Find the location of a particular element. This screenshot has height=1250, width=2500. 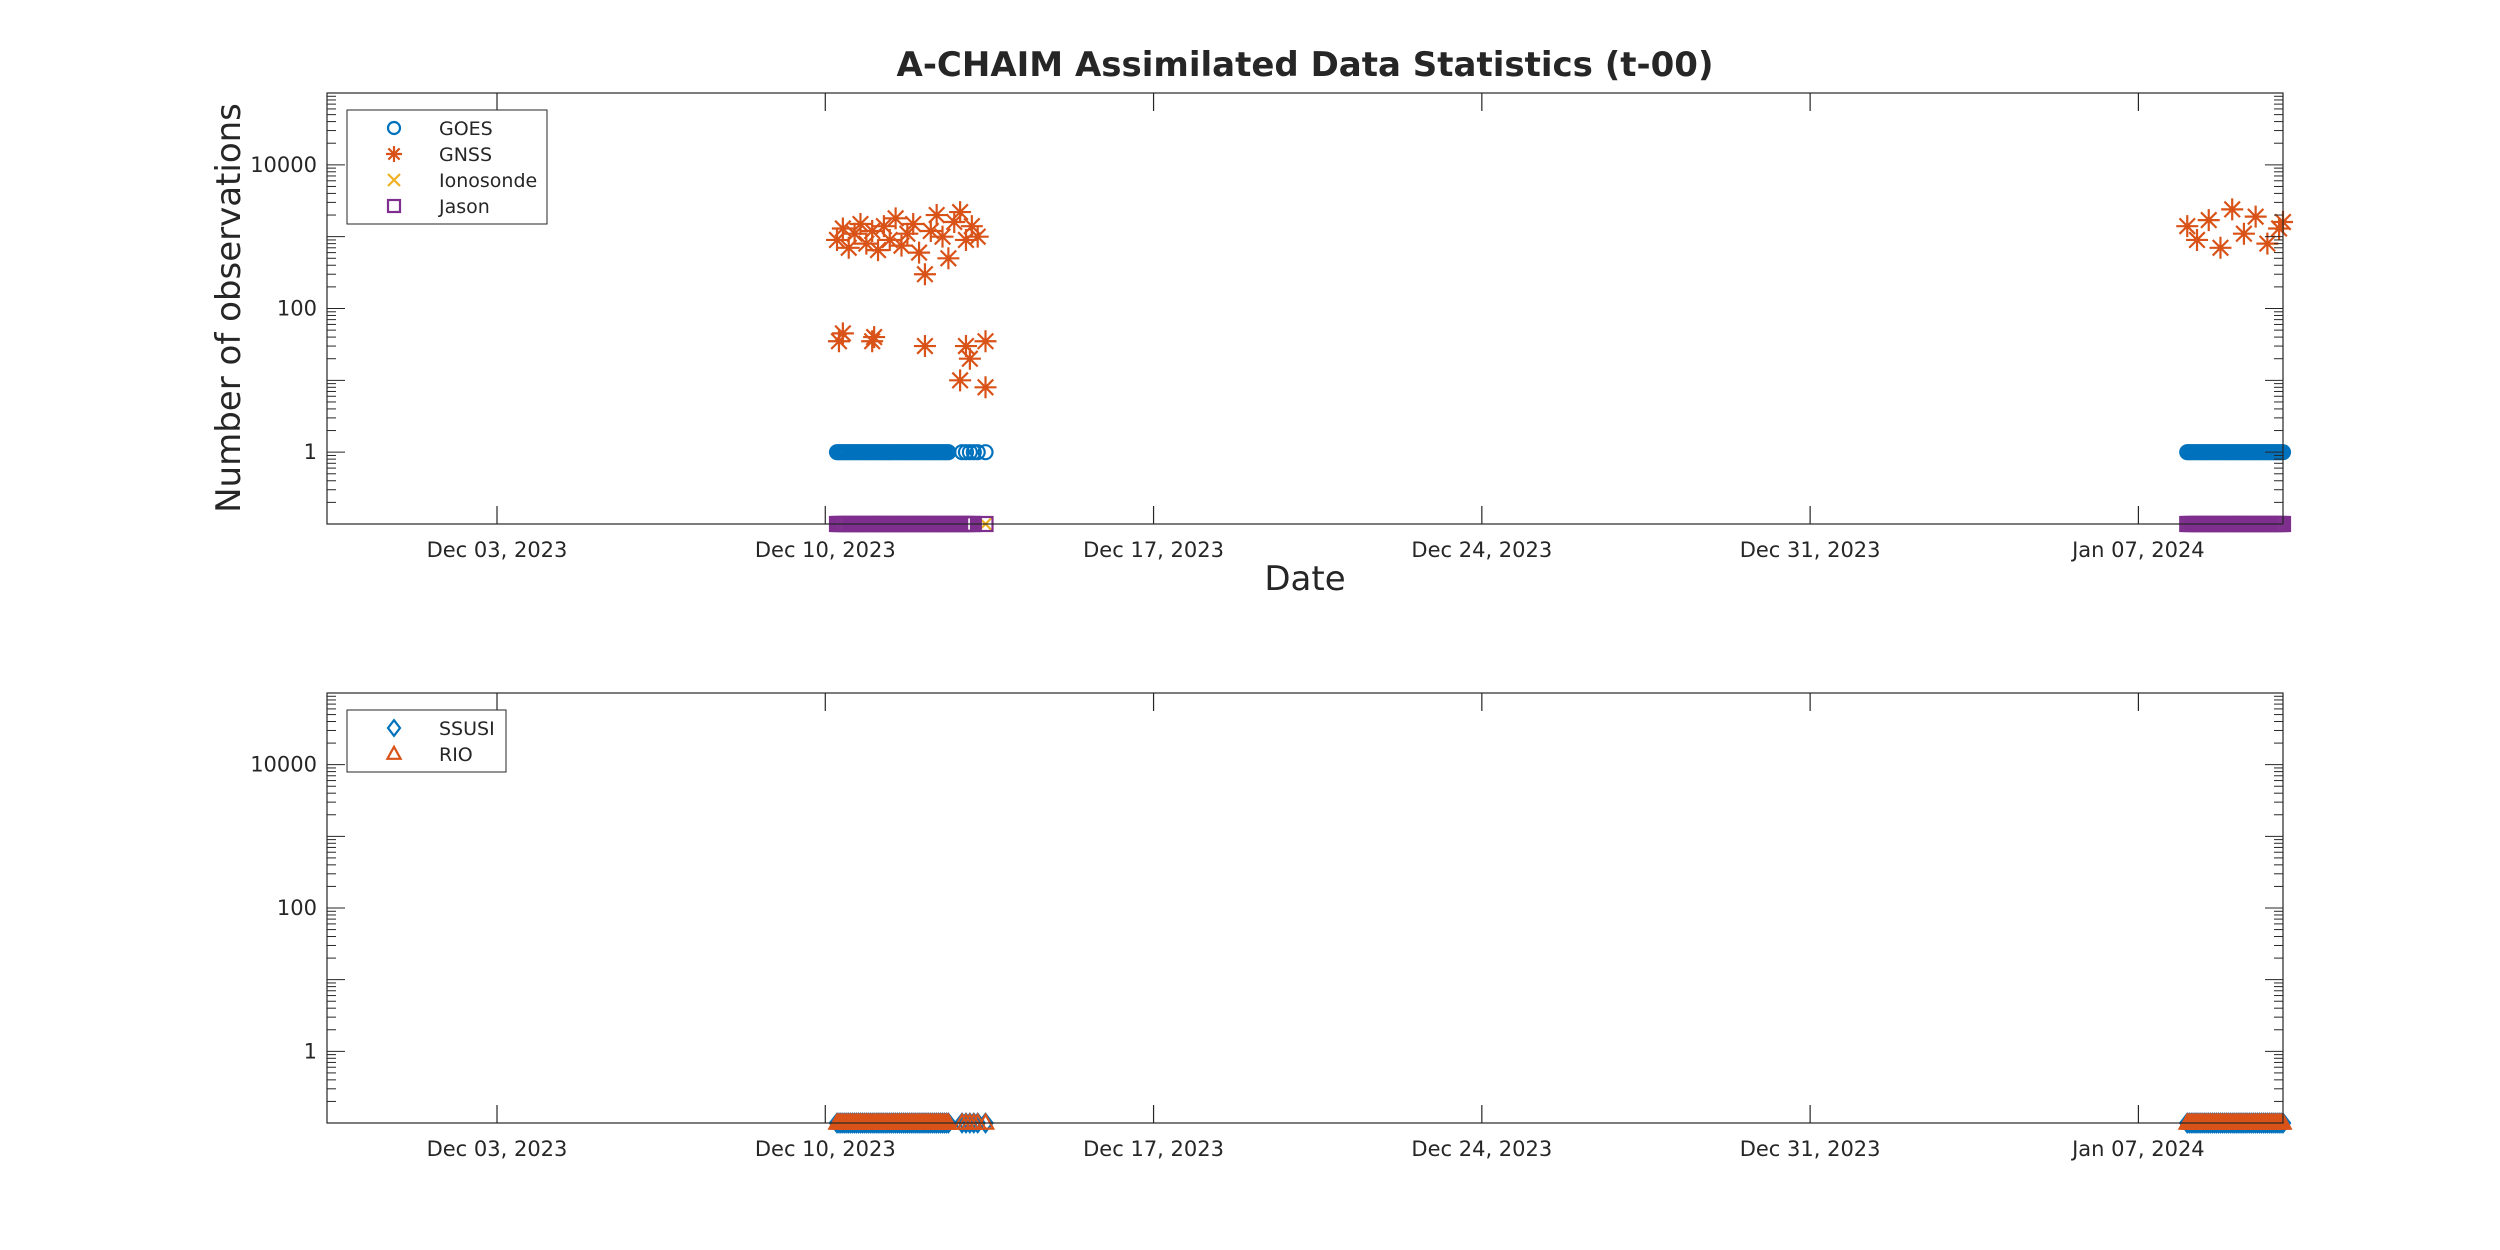

bottom-legend-marker-rio is located at coordinates (394, 752).